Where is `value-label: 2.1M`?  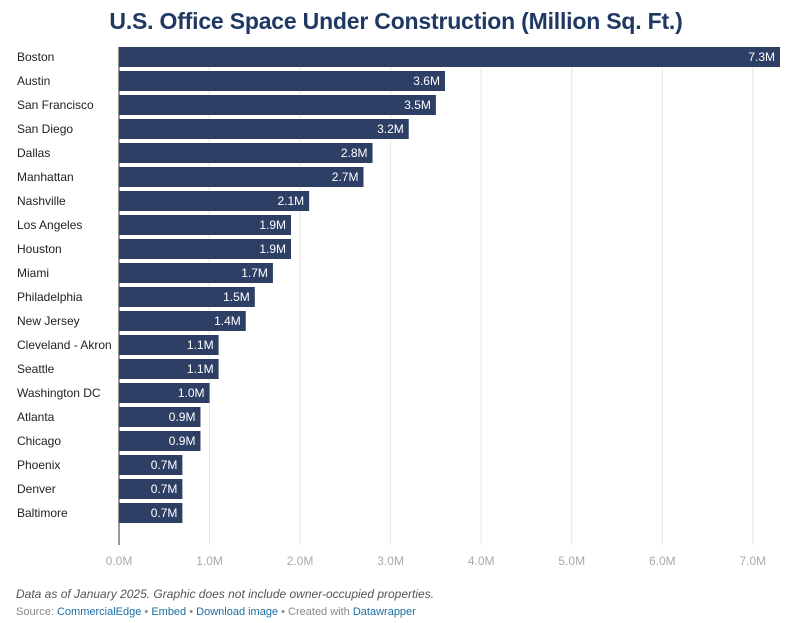 value-label: 2.1M is located at coordinates (290, 201).